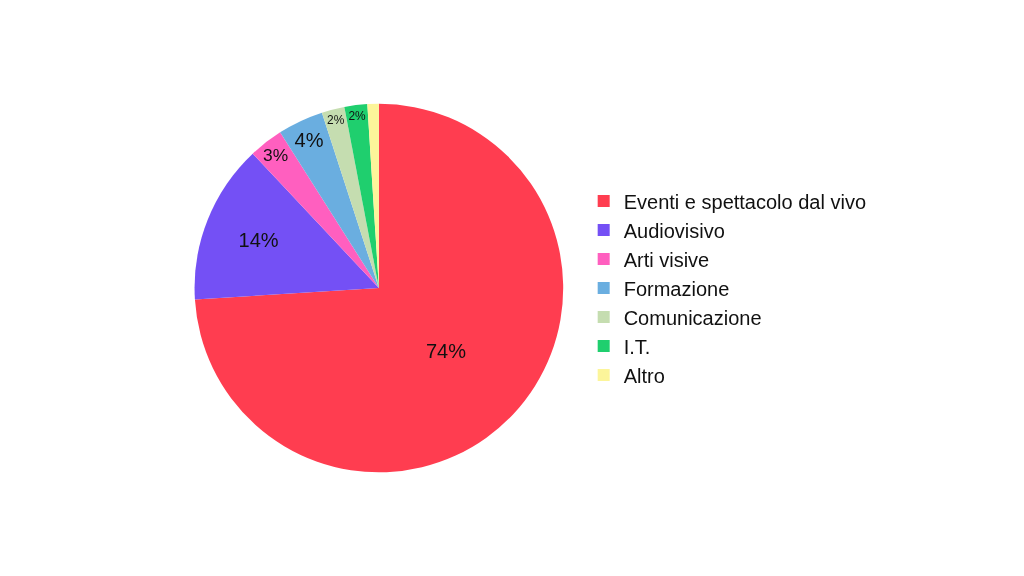 This screenshot has width=1024, height=576. Describe the element at coordinates (745, 201) in the screenshot. I see `legend-label: Eventi e spettacolo dal vivo` at that location.